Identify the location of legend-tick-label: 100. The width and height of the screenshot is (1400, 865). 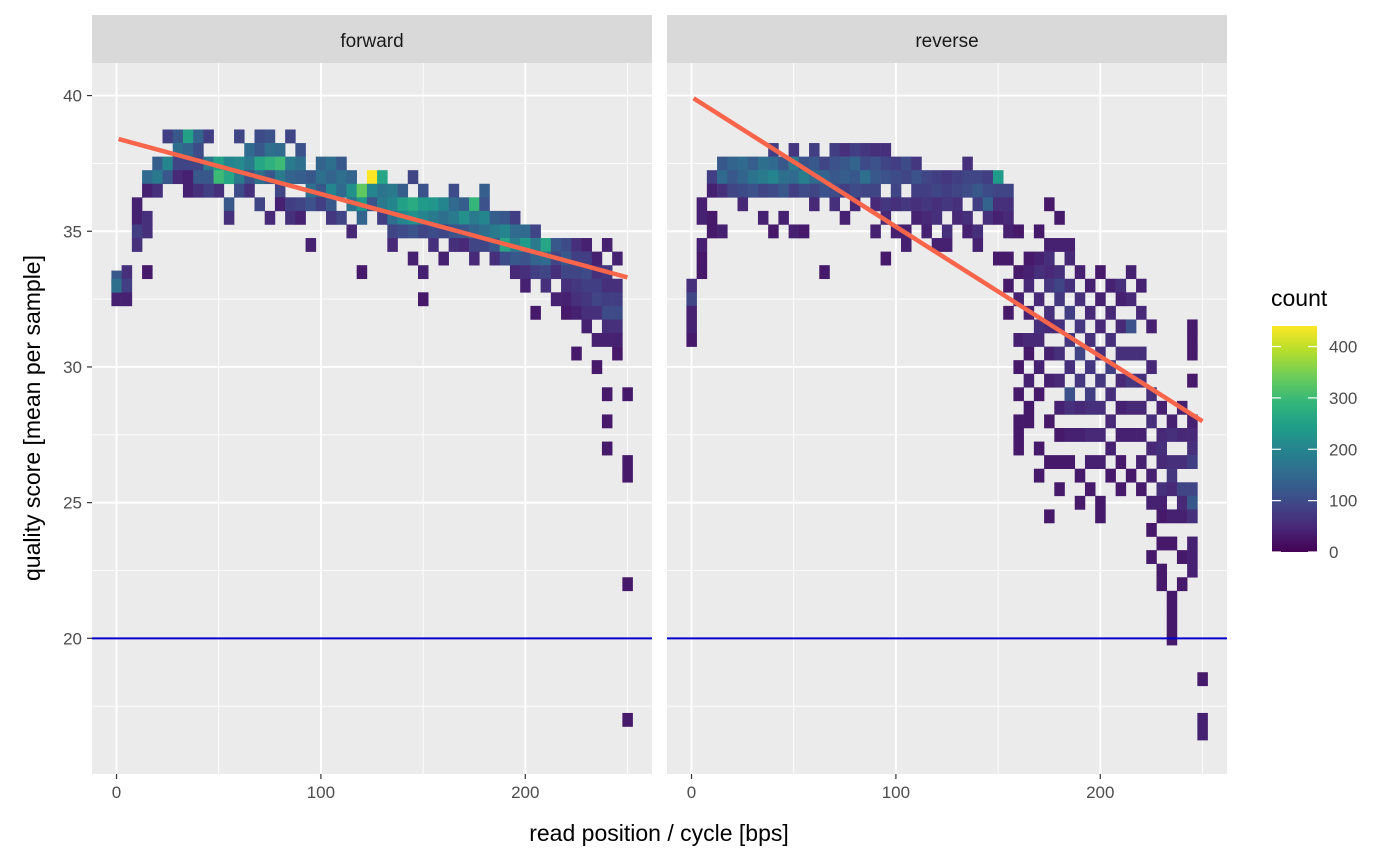
(1343, 501).